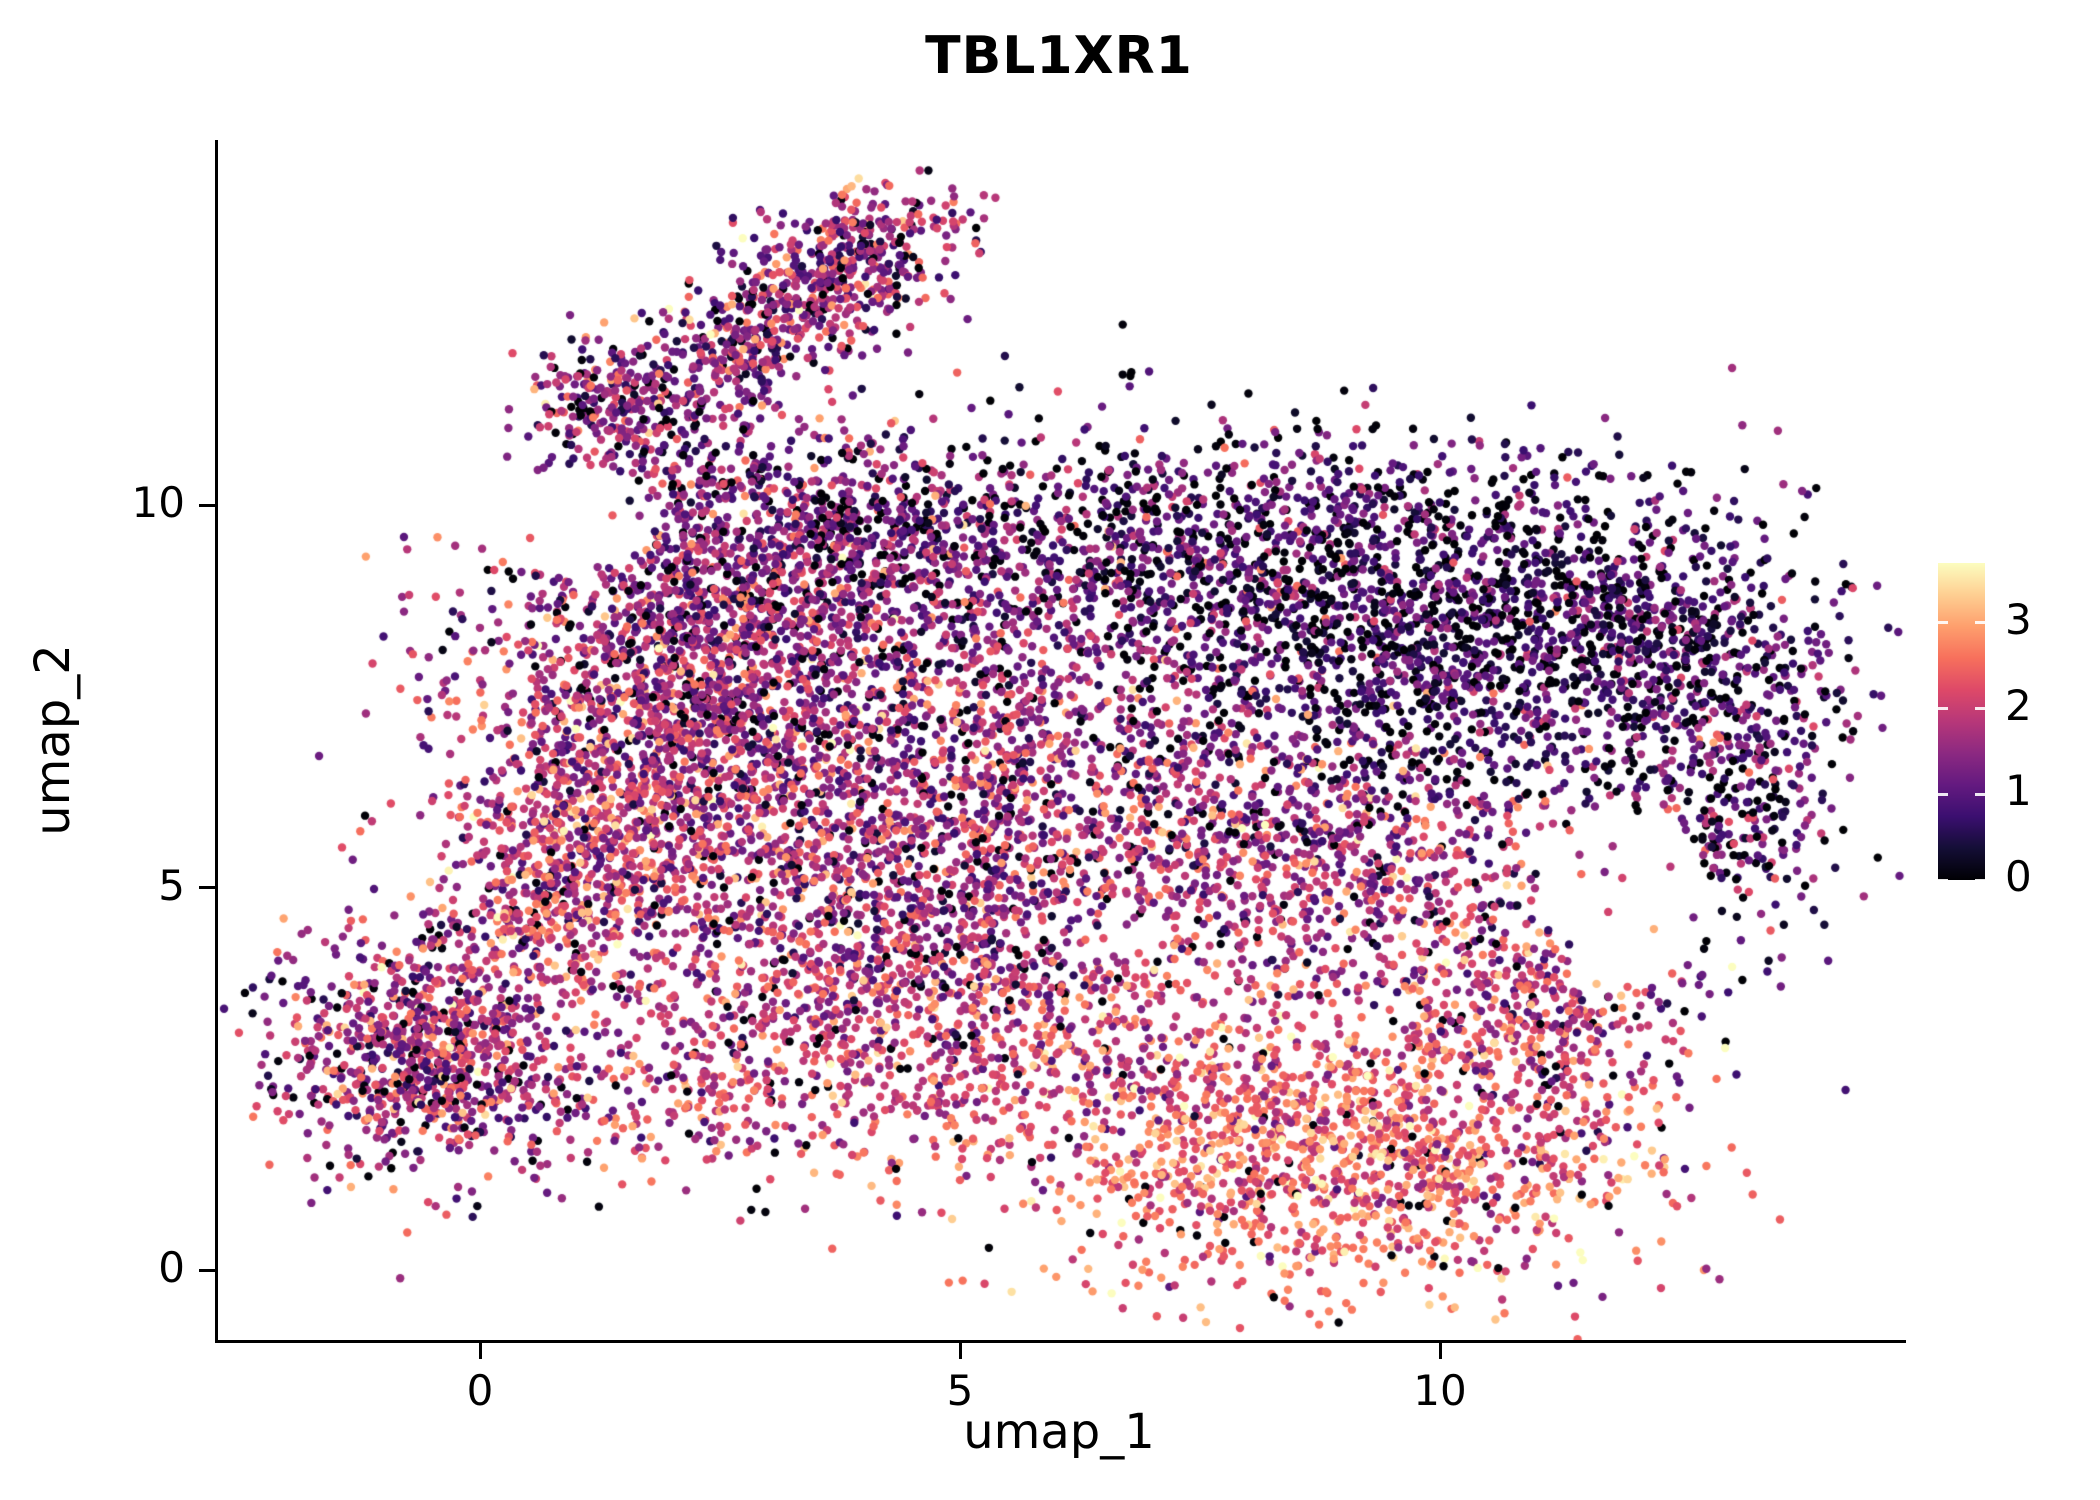 This screenshot has height=1500, width=2100. I want to click on x-axis-label: umap_1, so click(1059, 1432).